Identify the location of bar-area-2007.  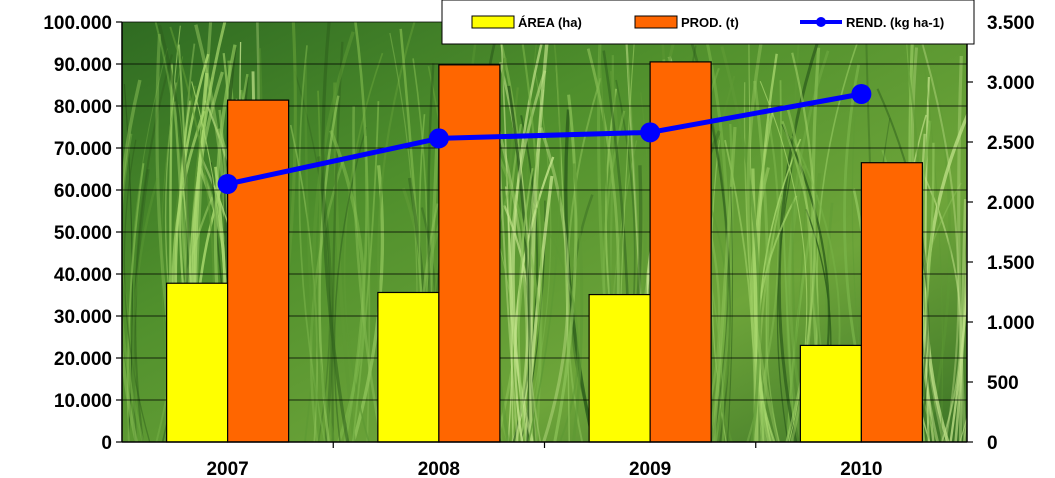
(197, 362).